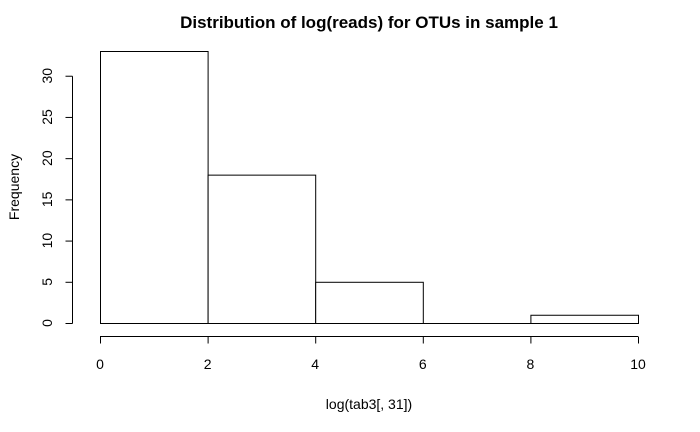 The width and height of the screenshot is (700, 432). Describe the element at coordinates (47, 117) in the screenshot. I see `y-tick-label-5: 25` at that location.